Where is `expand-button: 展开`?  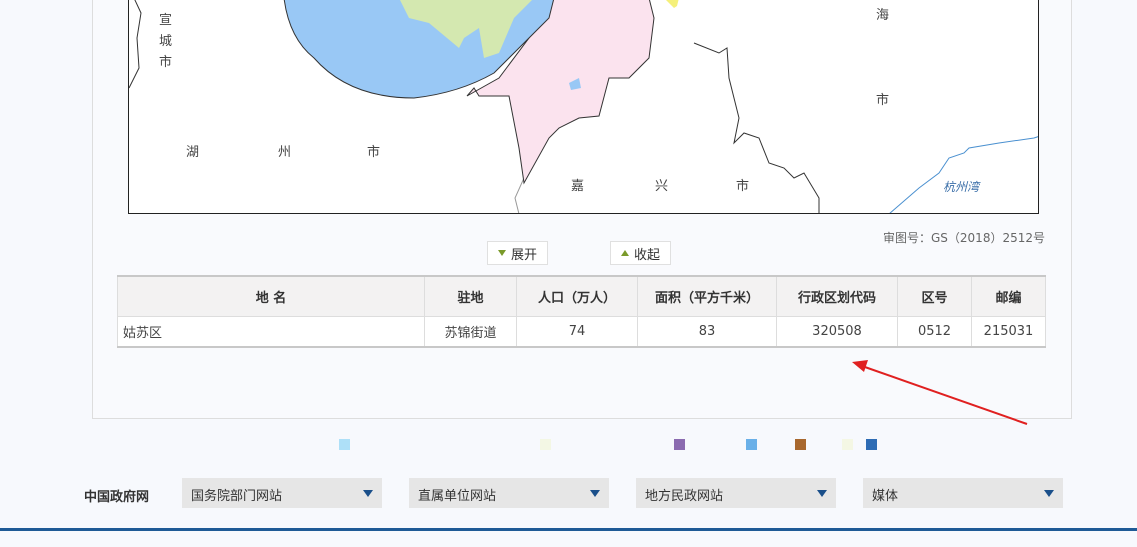
expand-button: 展开 is located at coordinates (518, 253).